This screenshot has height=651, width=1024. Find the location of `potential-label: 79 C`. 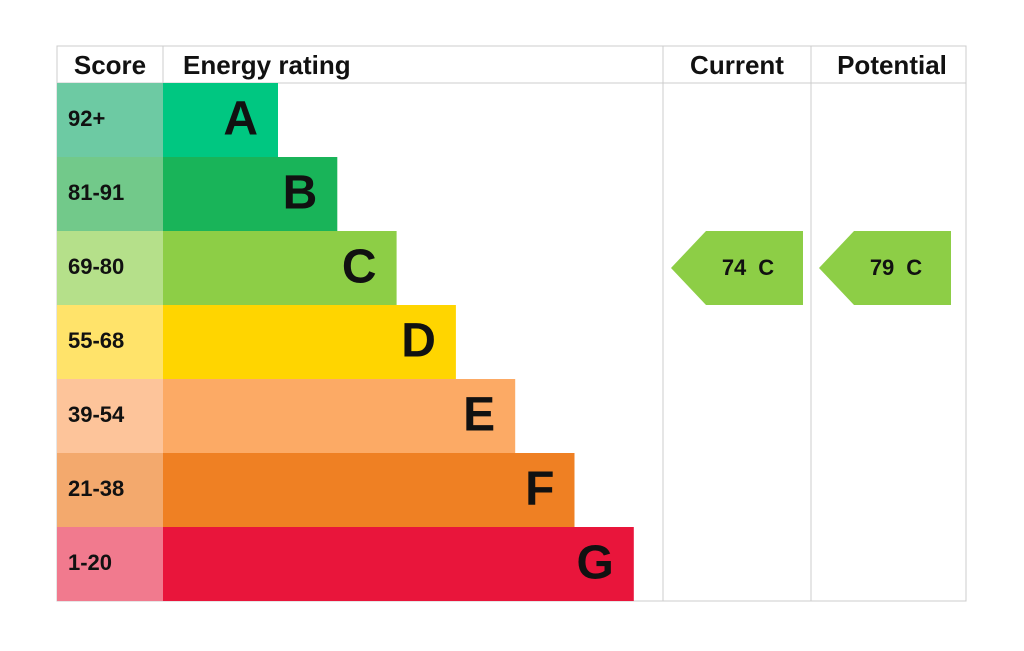

potential-label: 79 C is located at coordinates (896, 267).